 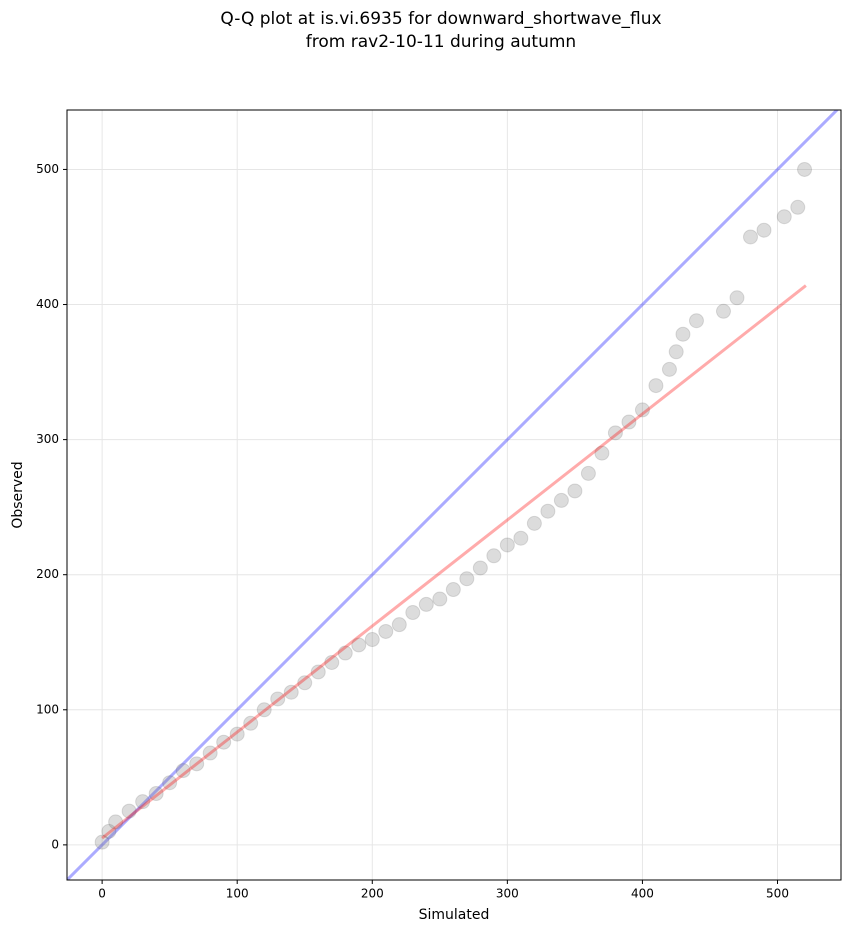 I want to click on y-tick-label: 200, so click(x=47, y=574).